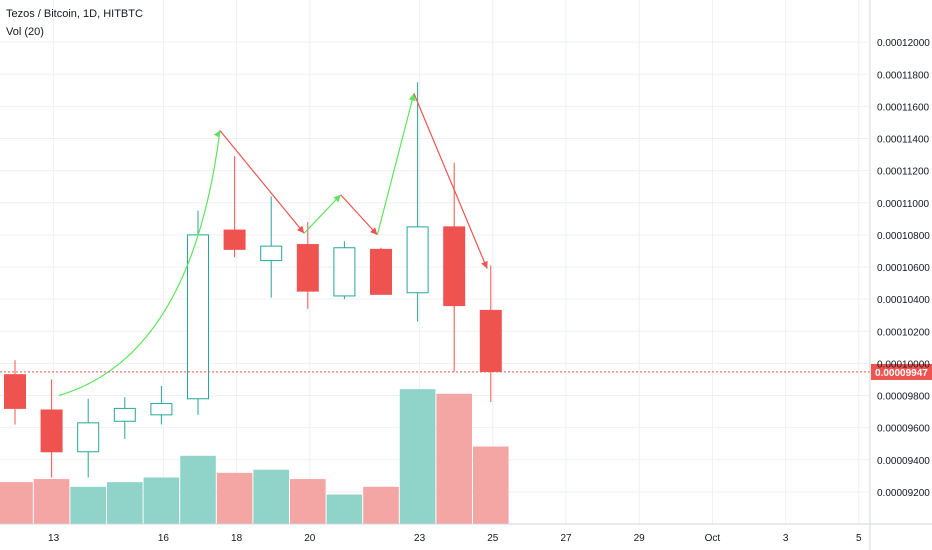 This screenshot has width=932, height=550. What do you see at coordinates (786, 538) in the screenshot?
I see `date-tick-label: 3` at bounding box center [786, 538].